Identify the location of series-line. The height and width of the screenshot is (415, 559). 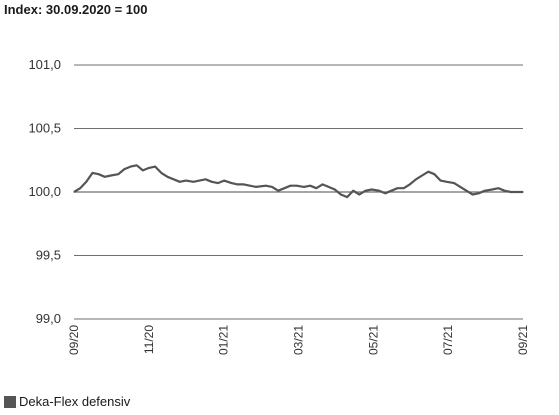
(298, 181).